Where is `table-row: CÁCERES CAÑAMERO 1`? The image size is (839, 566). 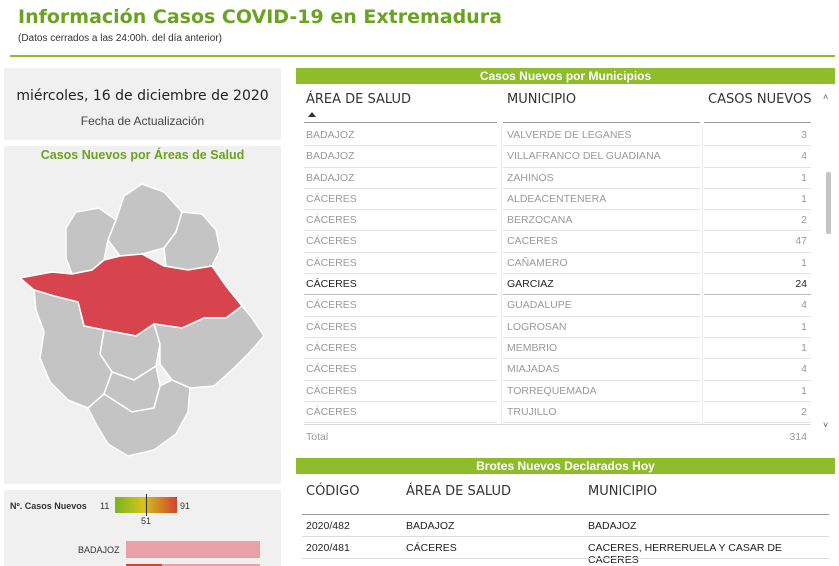 table-row: CÁCERES CAÑAMERO 1 is located at coordinates (560, 264).